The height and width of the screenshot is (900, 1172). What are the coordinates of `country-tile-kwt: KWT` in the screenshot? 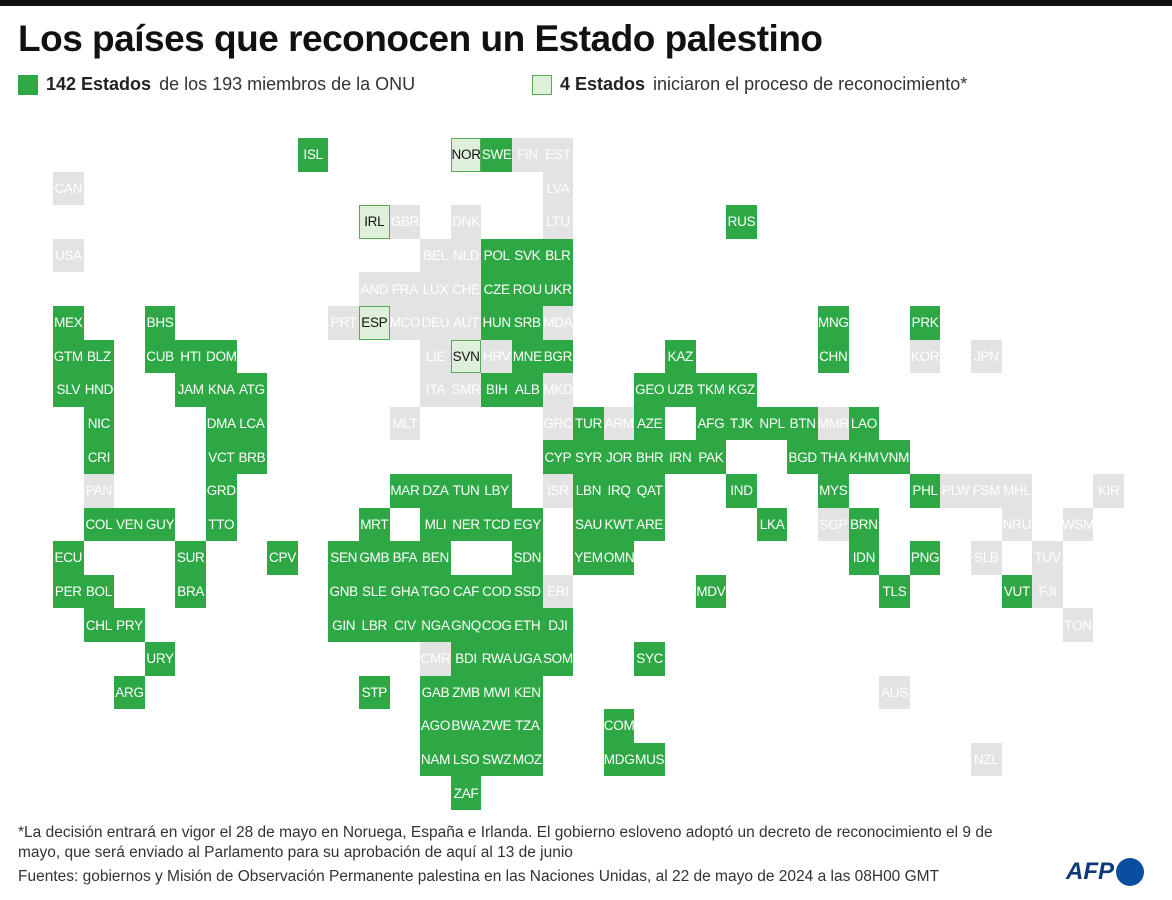 It's located at (619, 524).